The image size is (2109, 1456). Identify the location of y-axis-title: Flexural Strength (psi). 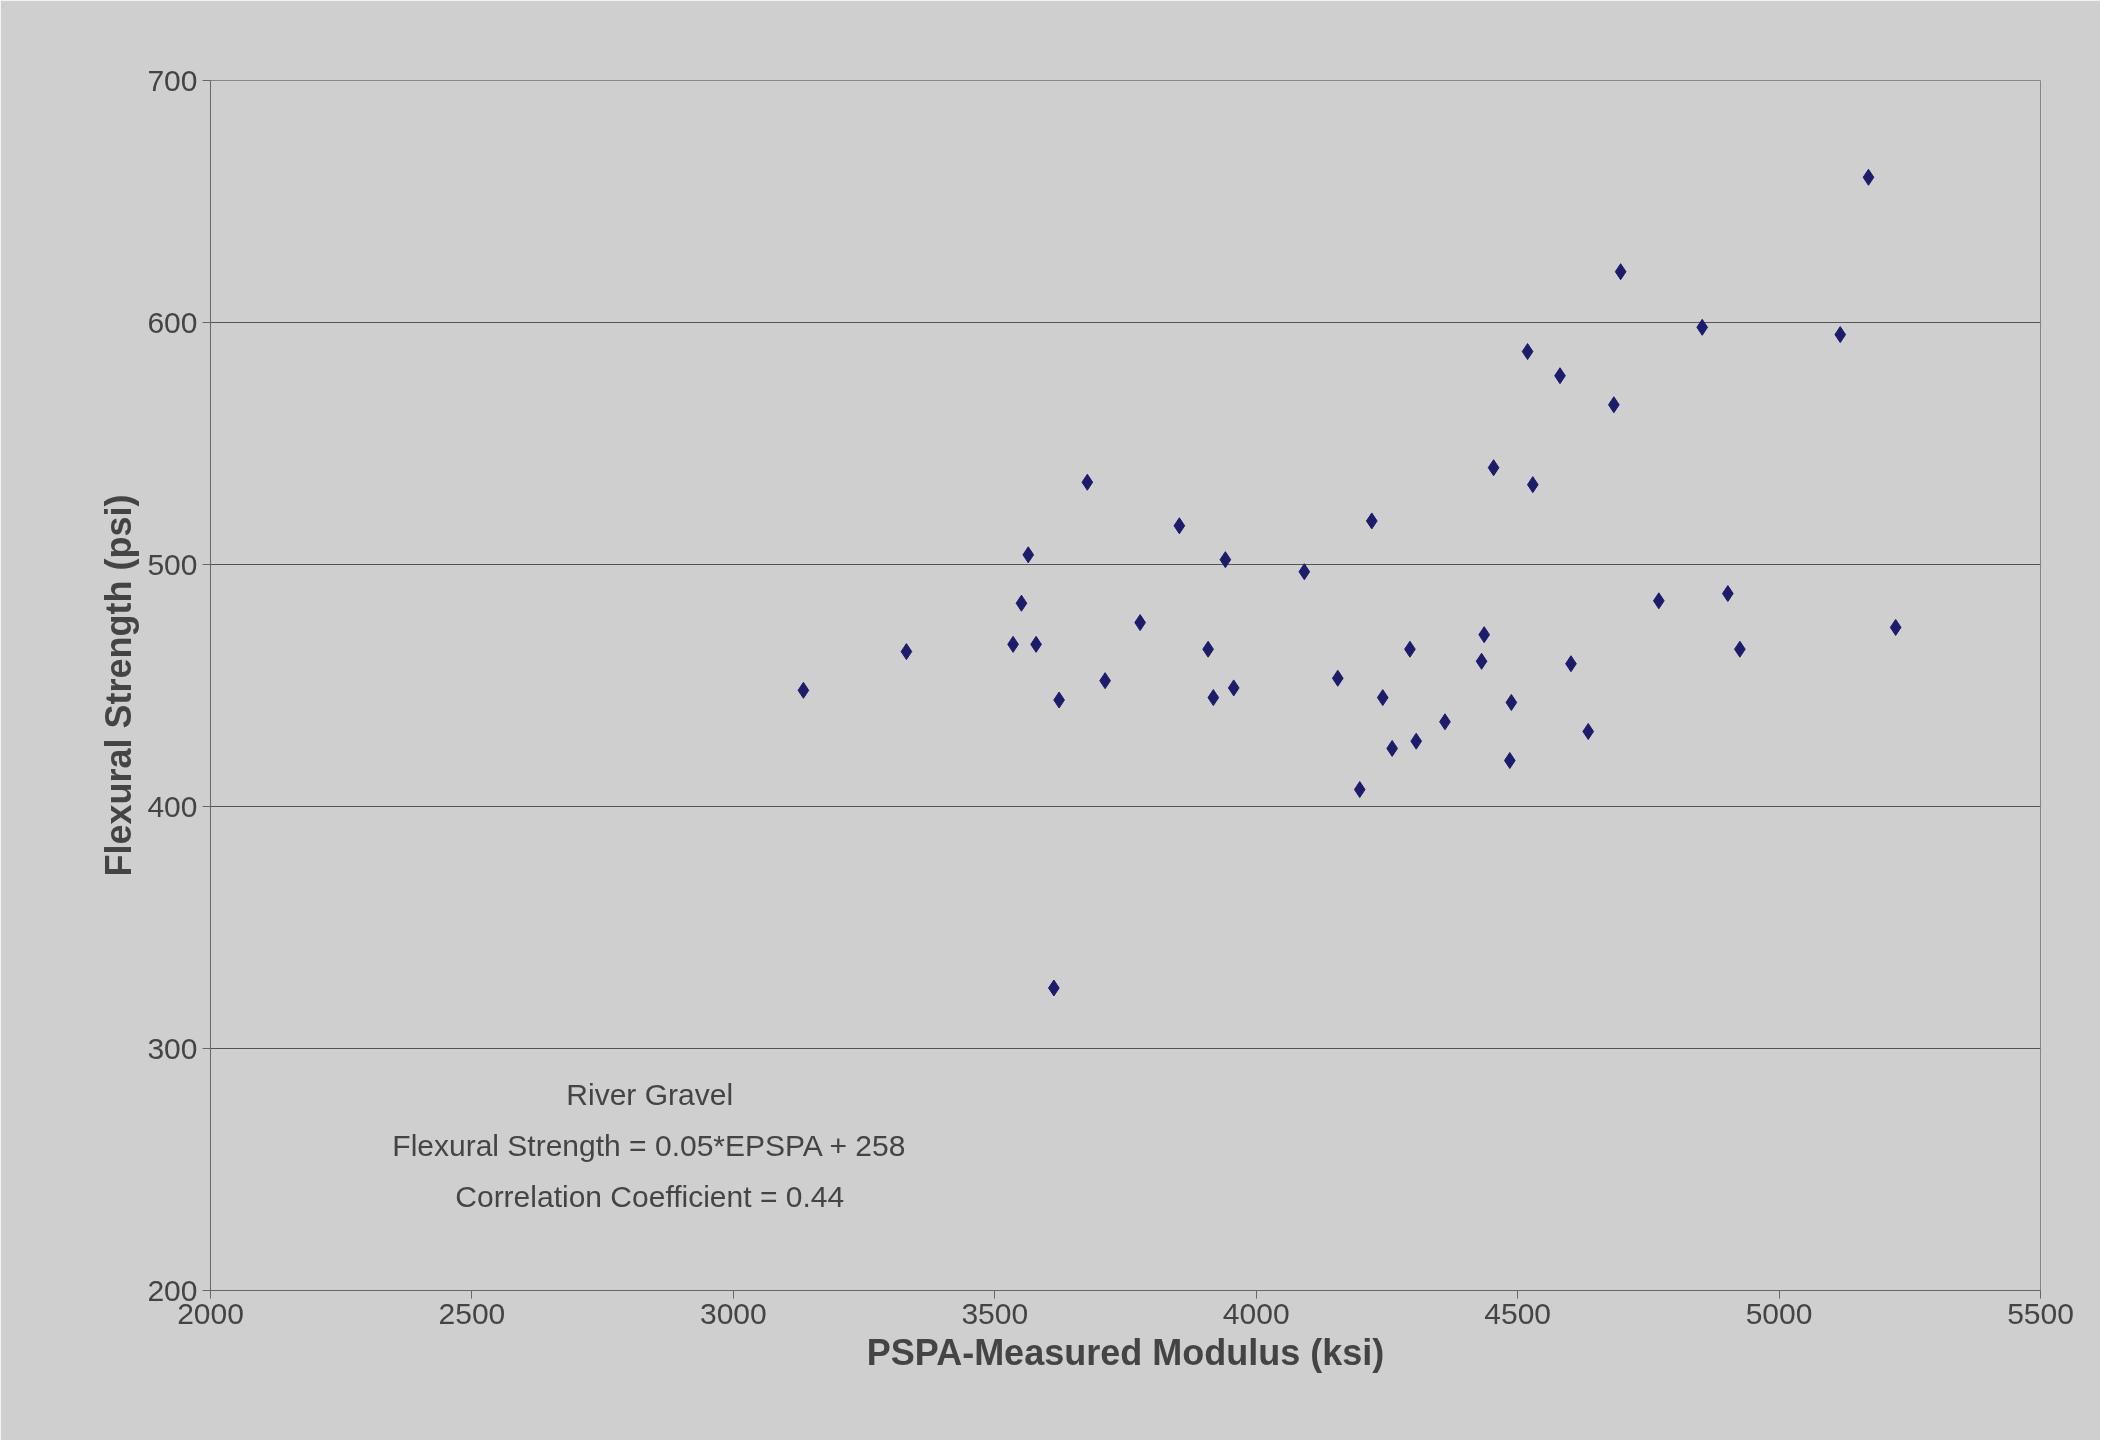
(119, 685).